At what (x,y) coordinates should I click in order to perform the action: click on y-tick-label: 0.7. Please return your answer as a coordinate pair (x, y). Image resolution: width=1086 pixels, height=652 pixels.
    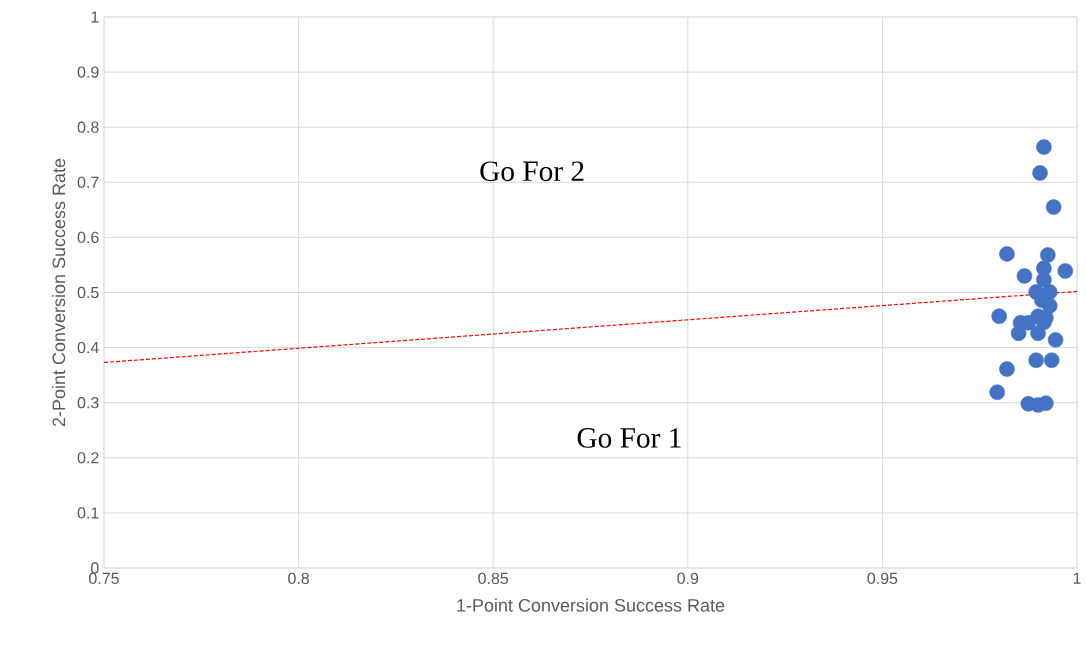
    Looking at the image, I should click on (88, 182).